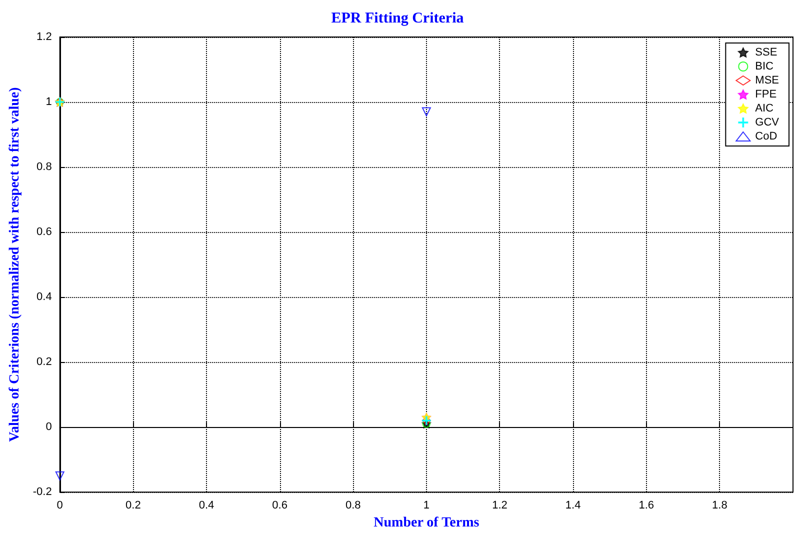 This screenshot has width=795, height=535. What do you see at coordinates (500, 506) in the screenshot?
I see `x-tick-label: 1.2` at bounding box center [500, 506].